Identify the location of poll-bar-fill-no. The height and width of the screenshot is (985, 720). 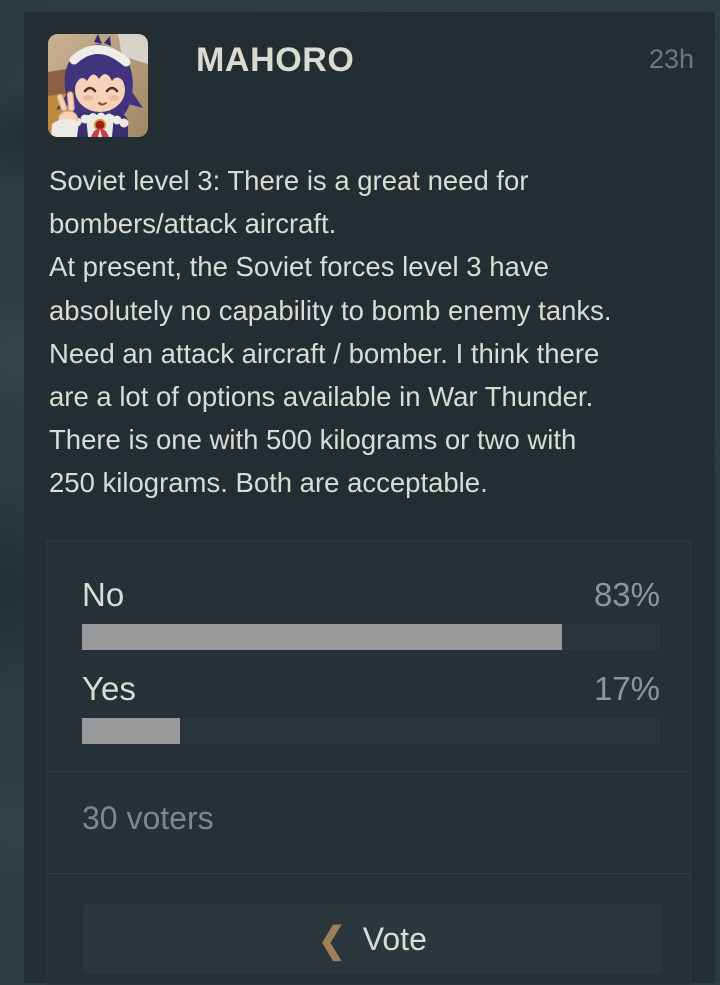
(322, 637).